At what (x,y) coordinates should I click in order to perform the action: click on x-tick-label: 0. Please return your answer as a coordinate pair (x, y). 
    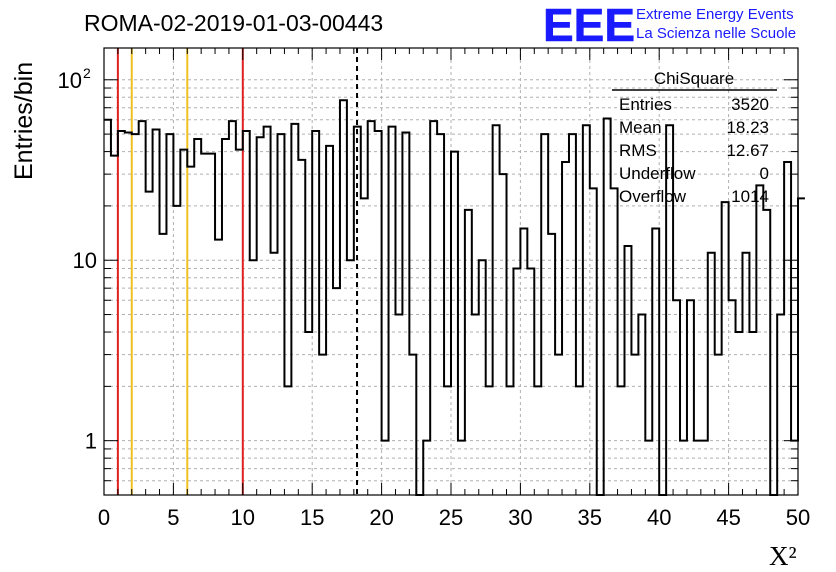
    Looking at the image, I should click on (104, 517).